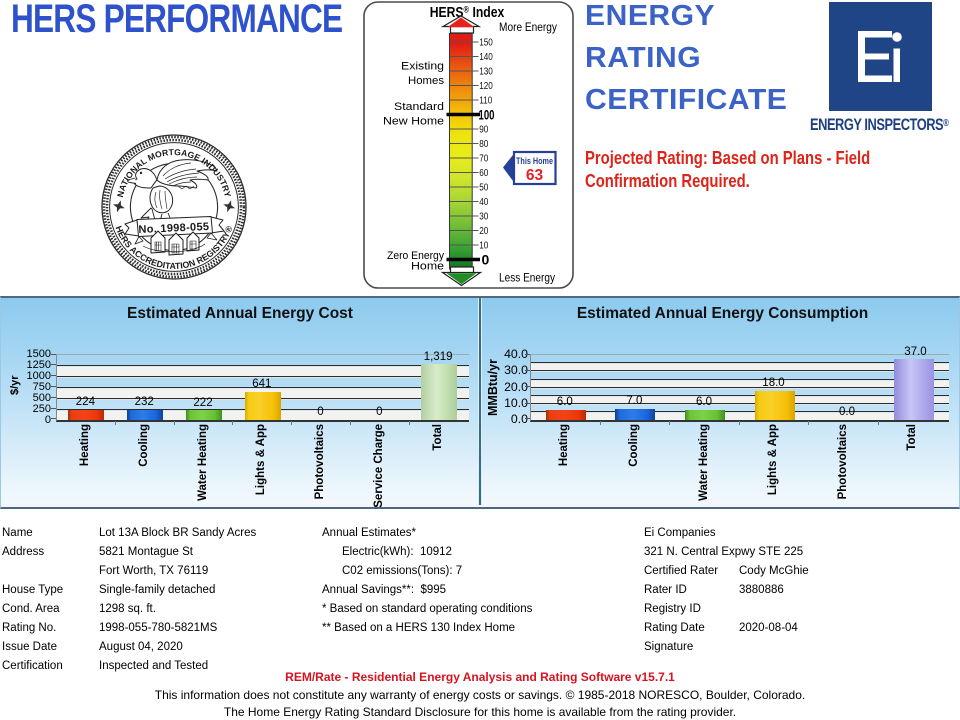 The width and height of the screenshot is (960, 720). I want to click on svg-text: Standard, so click(419, 107).